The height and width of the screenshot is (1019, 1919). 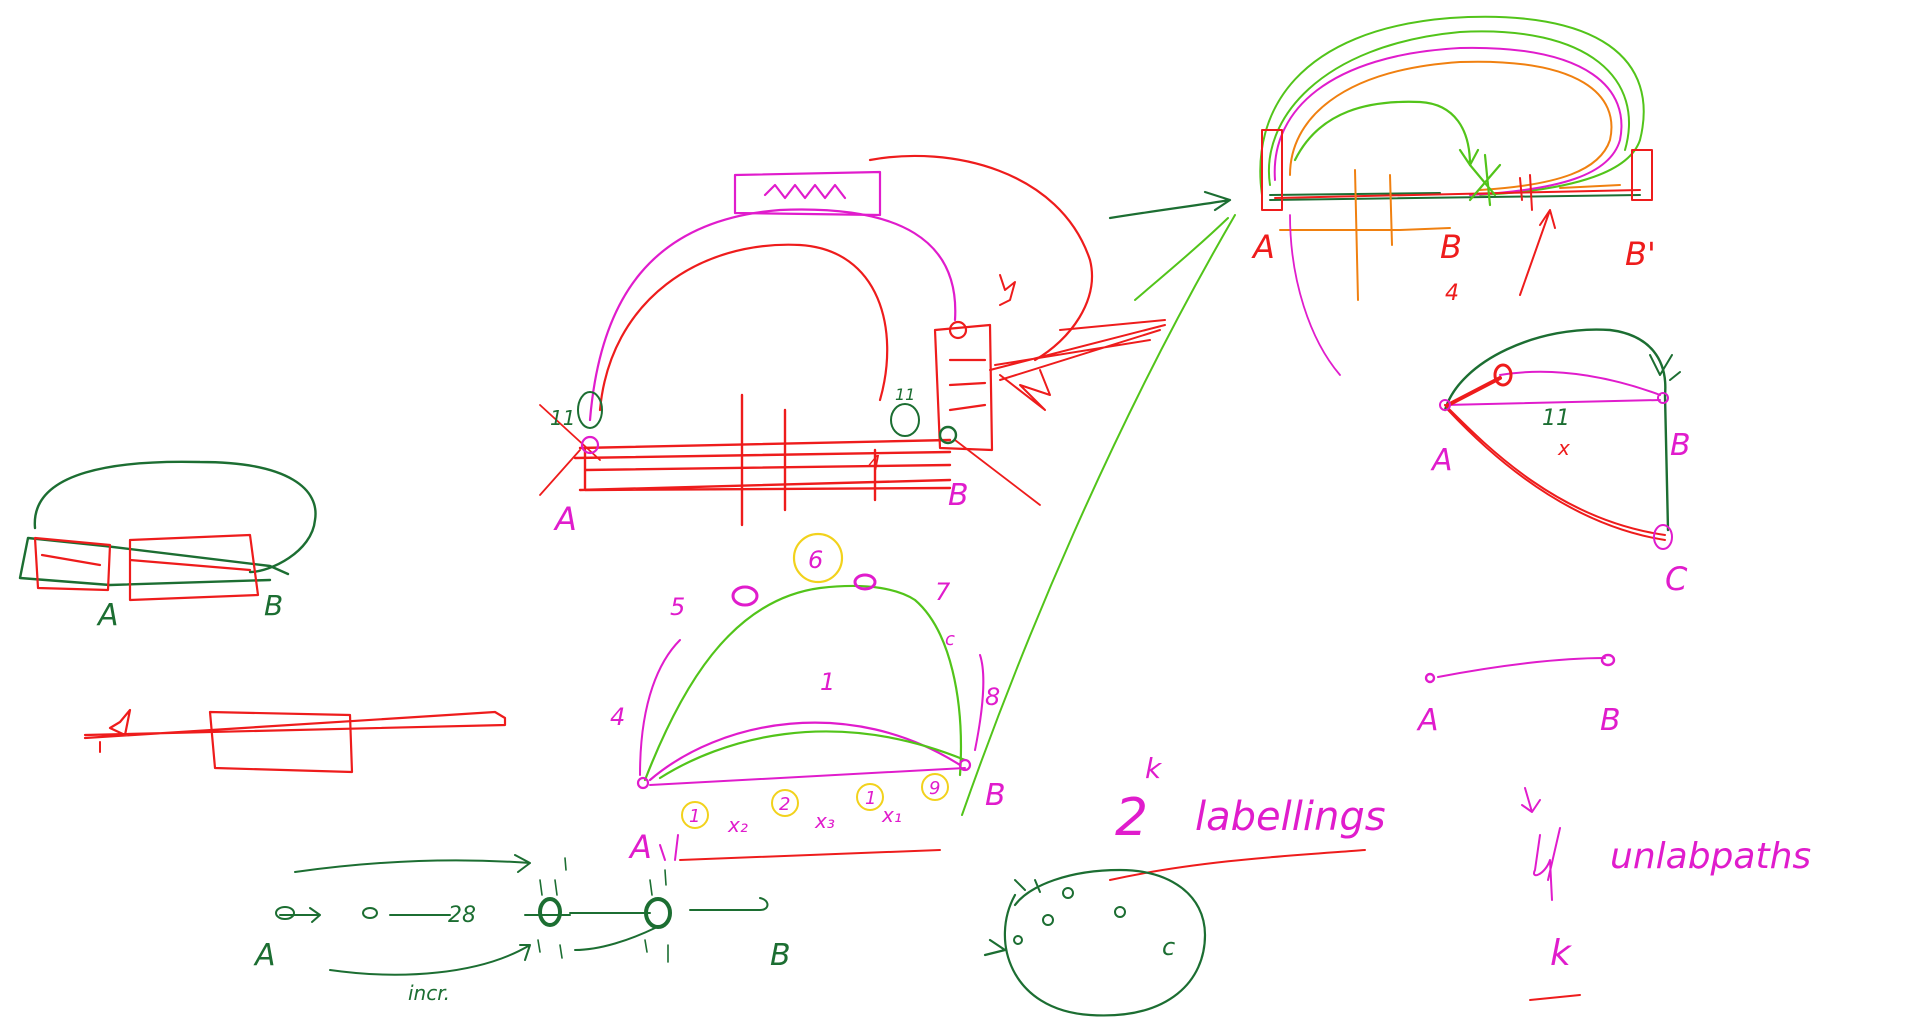 What do you see at coordinates (815, 560) in the screenshot?
I see `arc-label-6: 6` at bounding box center [815, 560].